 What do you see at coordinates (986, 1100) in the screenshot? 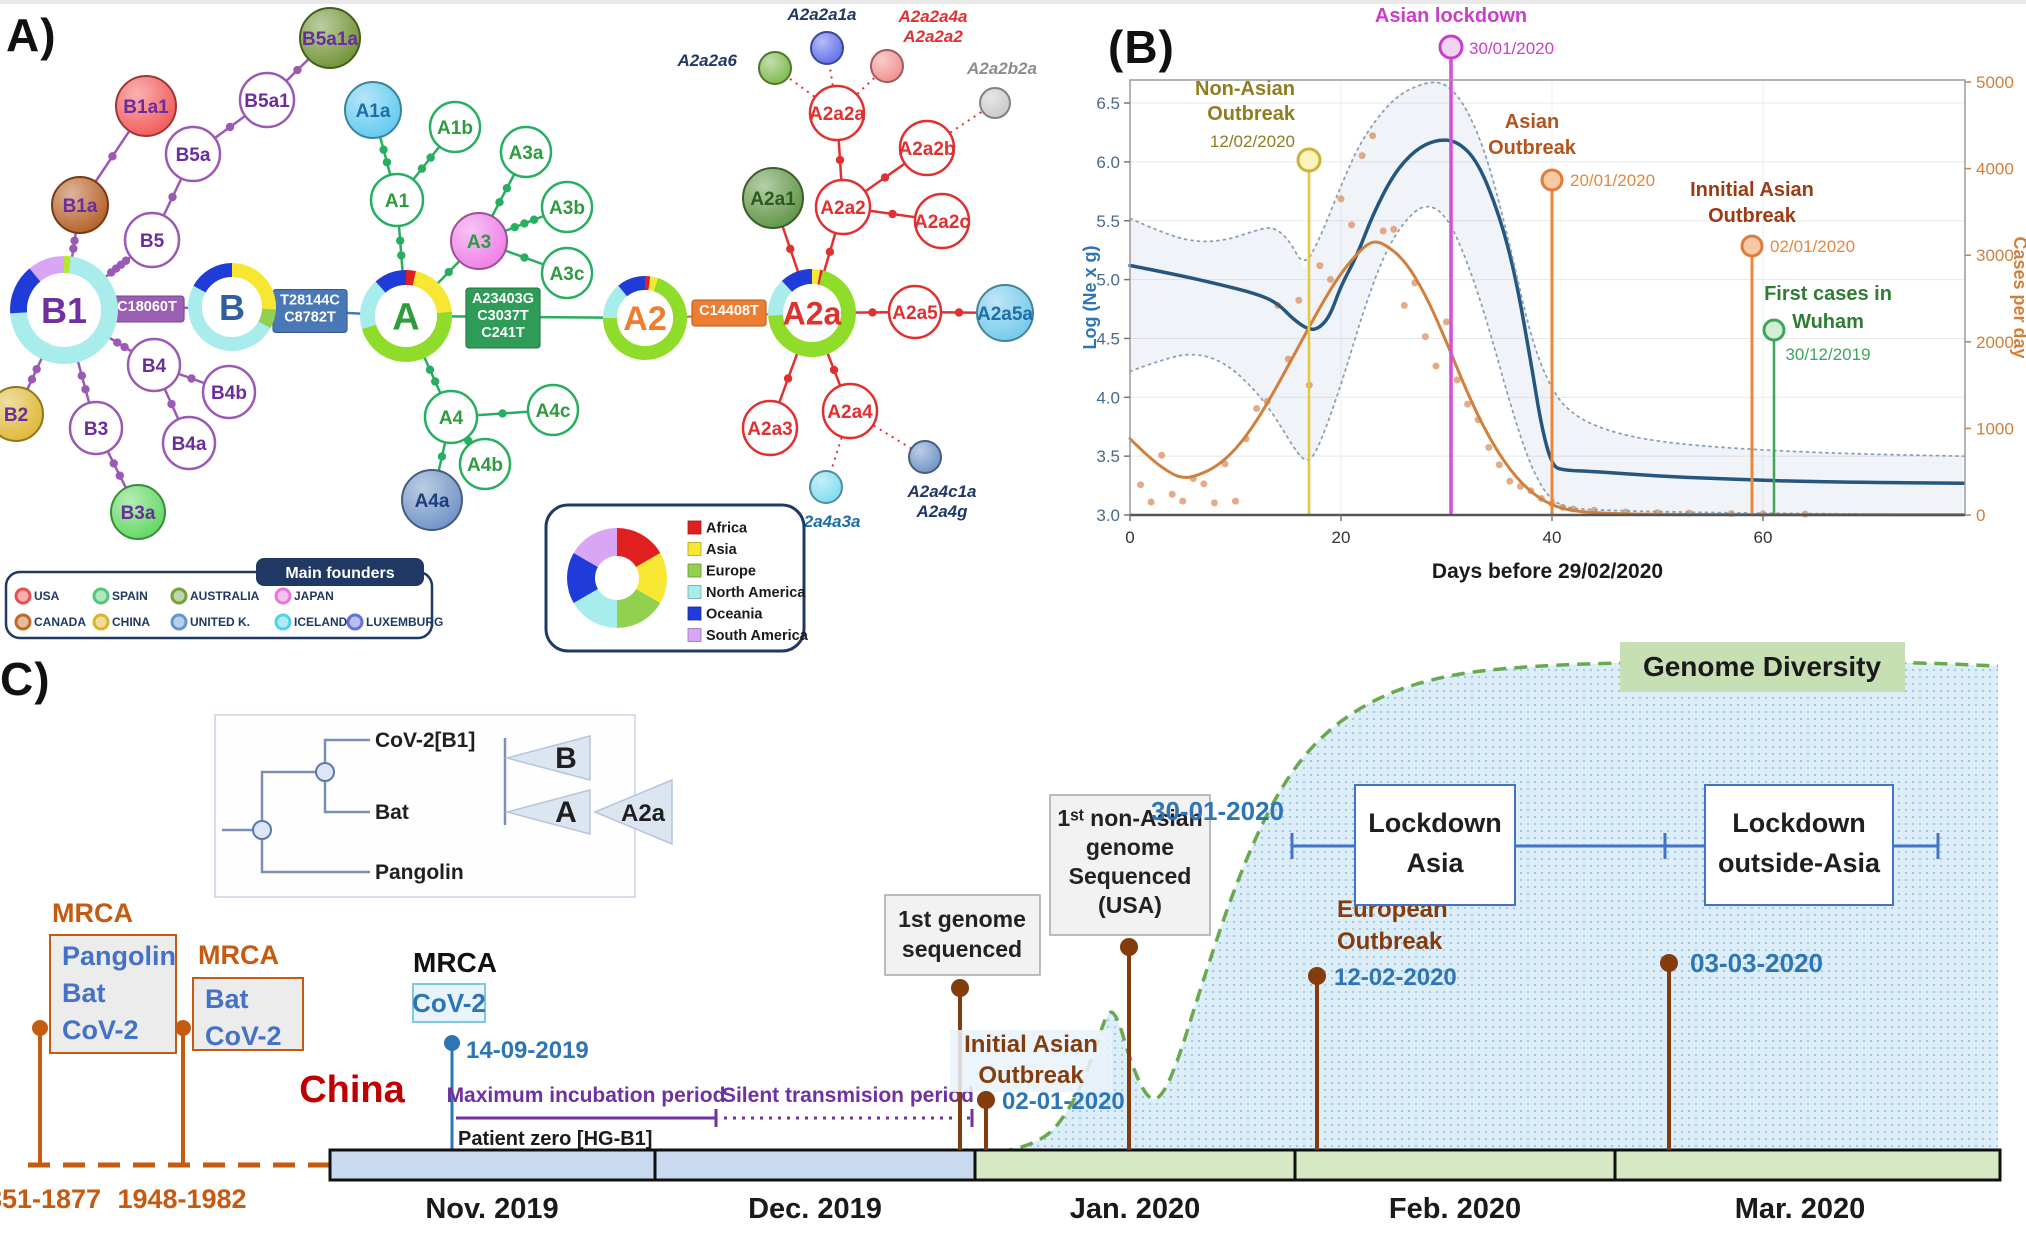
I see `initial-asian-dot` at bounding box center [986, 1100].